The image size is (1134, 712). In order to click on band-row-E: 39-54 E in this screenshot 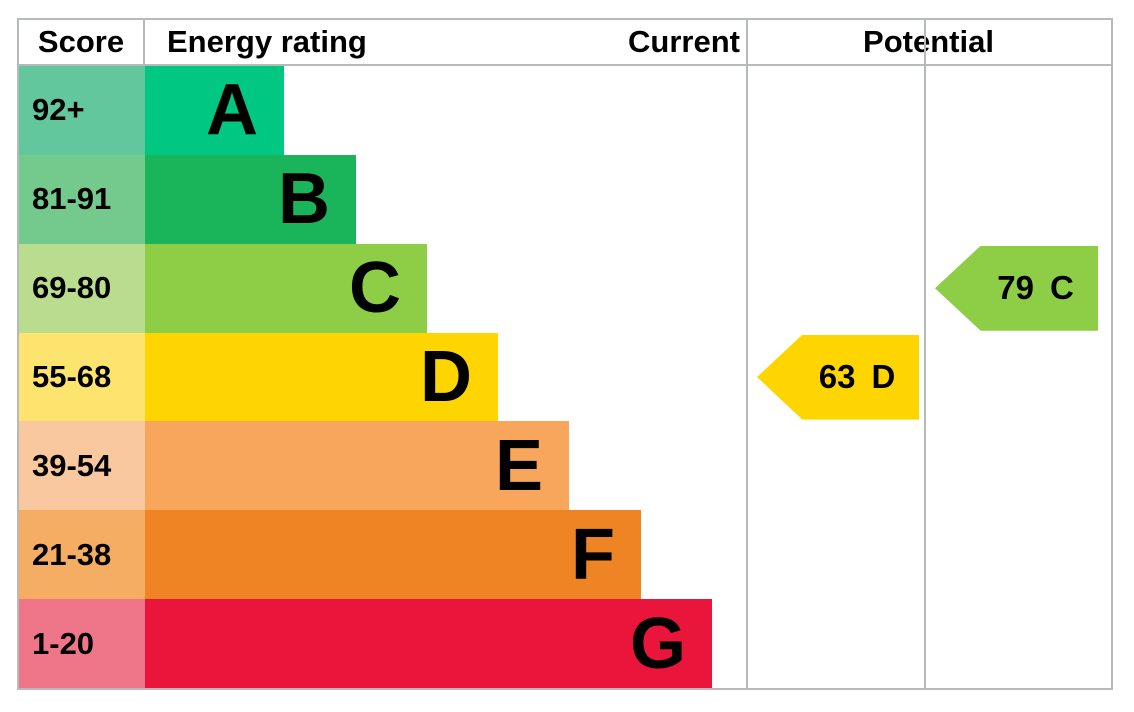, I will do `click(565, 466)`.